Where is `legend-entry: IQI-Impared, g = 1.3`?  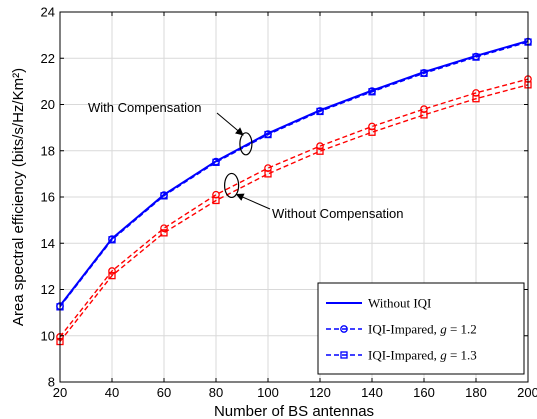
legend-entry: IQI-Impared, g = 1.3 is located at coordinates (401, 355).